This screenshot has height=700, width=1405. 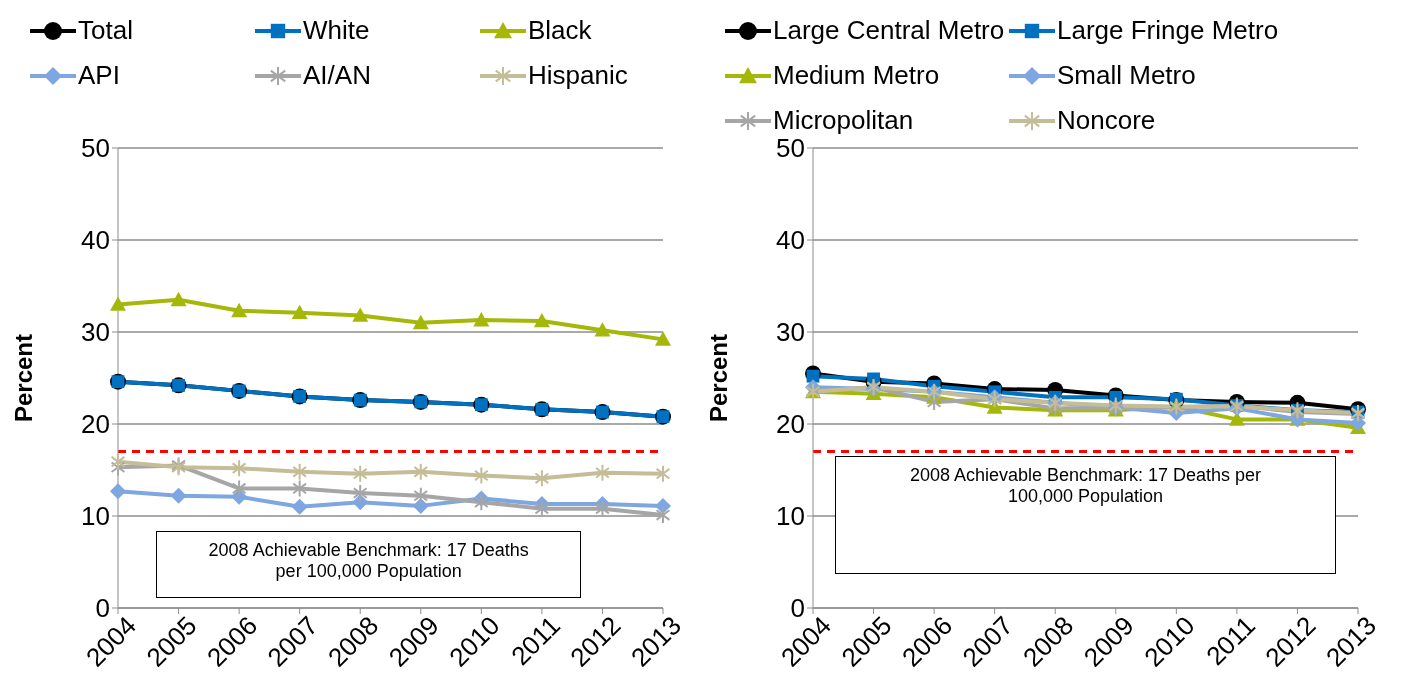 What do you see at coordinates (1126, 75) in the screenshot?
I see `legend-label: Small Metro` at bounding box center [1126, 75].